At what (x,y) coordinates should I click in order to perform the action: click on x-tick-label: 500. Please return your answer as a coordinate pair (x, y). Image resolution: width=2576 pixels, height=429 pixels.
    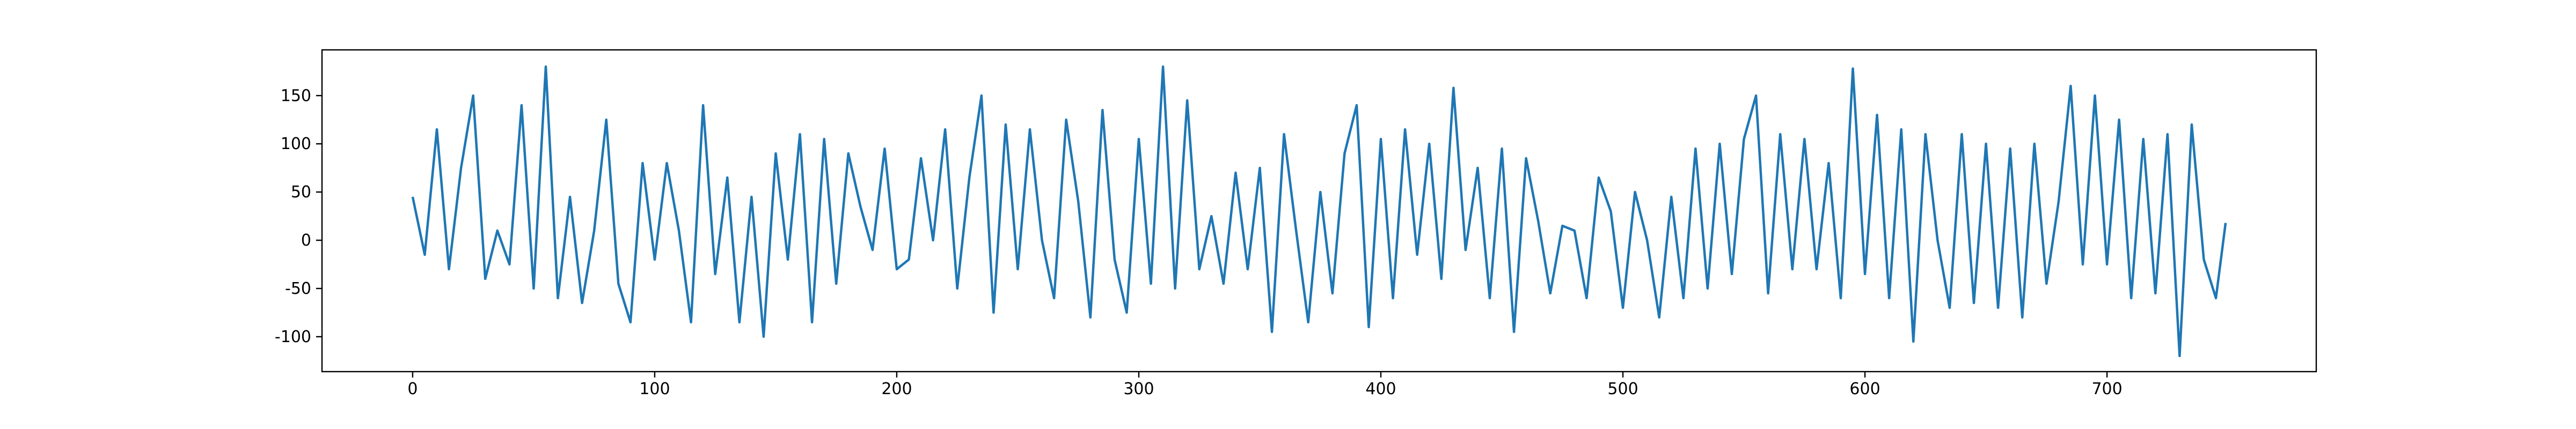
    Looking at the image, I should click on (1622, 389).